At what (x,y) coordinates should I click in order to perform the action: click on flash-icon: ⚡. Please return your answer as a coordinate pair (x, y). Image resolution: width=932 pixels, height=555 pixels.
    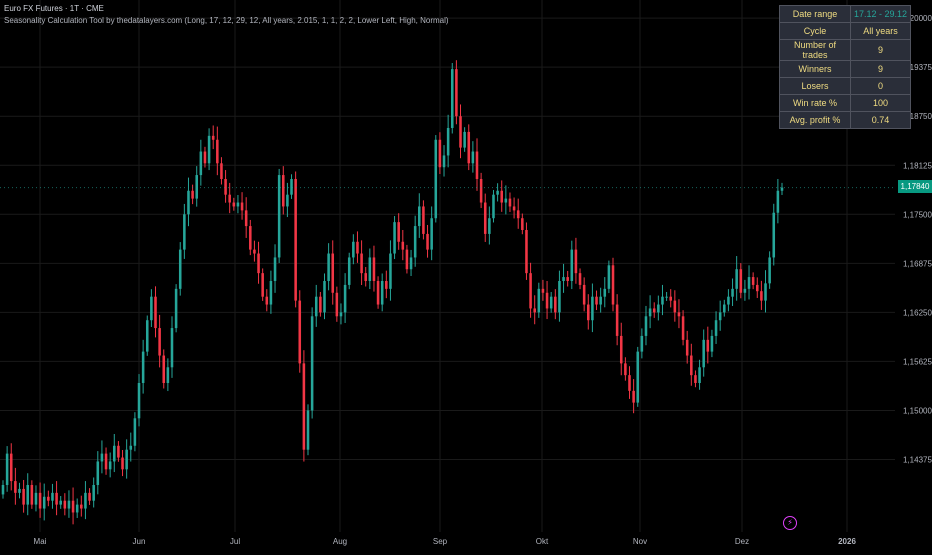
    Looking at the image, I should click on (790, 523).